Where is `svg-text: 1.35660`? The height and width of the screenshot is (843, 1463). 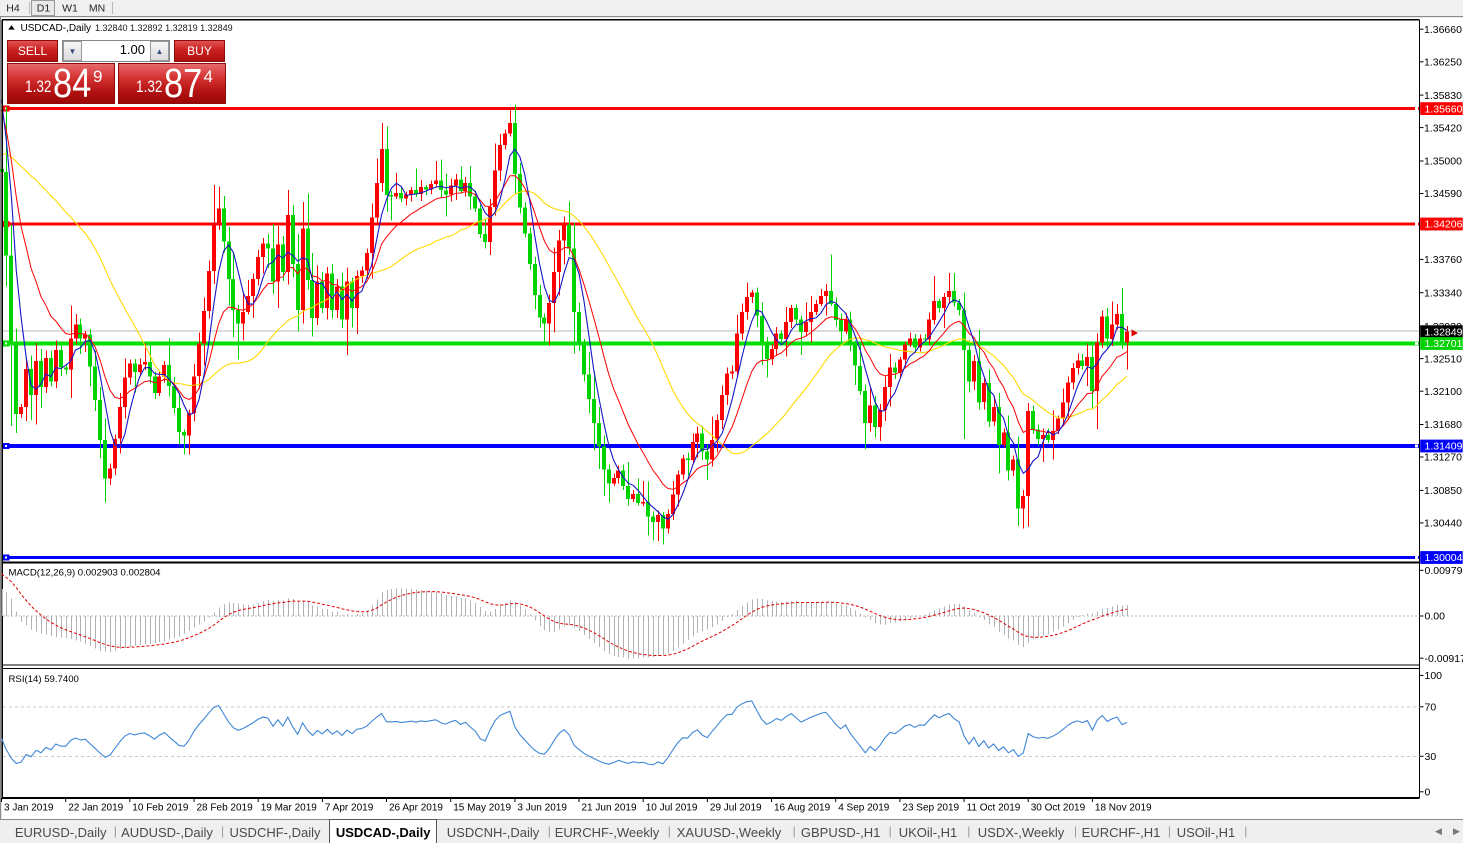 svg-text: 1.35660 is located at coordinates (1444, 109).